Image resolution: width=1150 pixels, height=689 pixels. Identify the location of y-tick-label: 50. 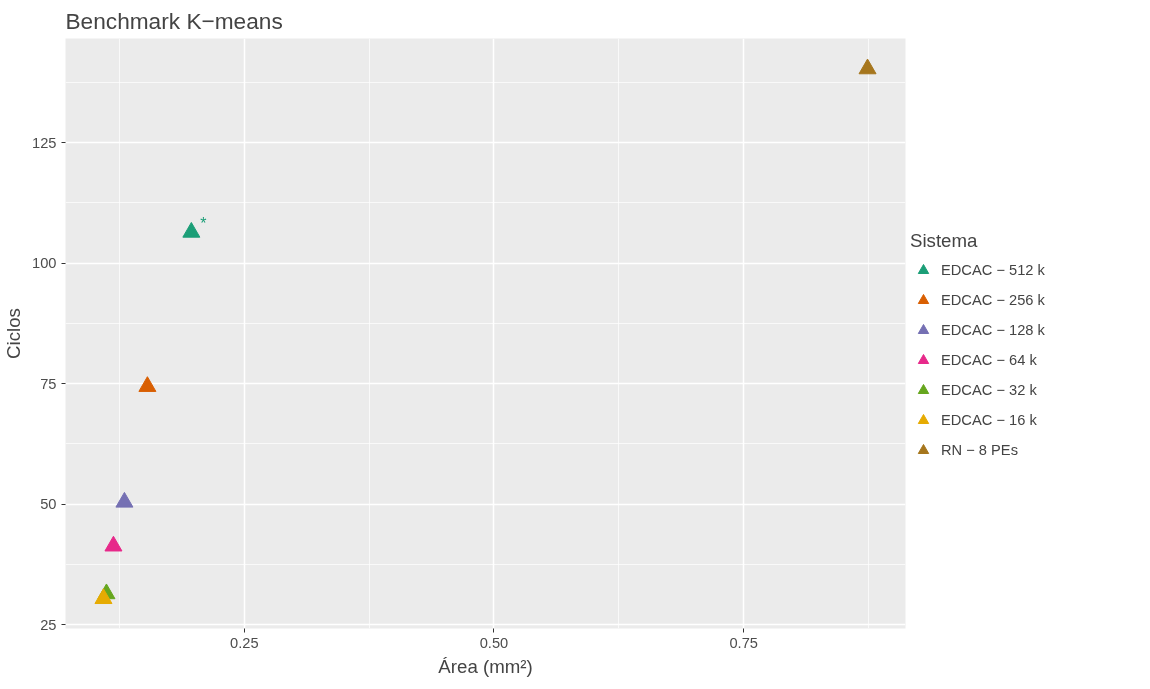
(48, 504).